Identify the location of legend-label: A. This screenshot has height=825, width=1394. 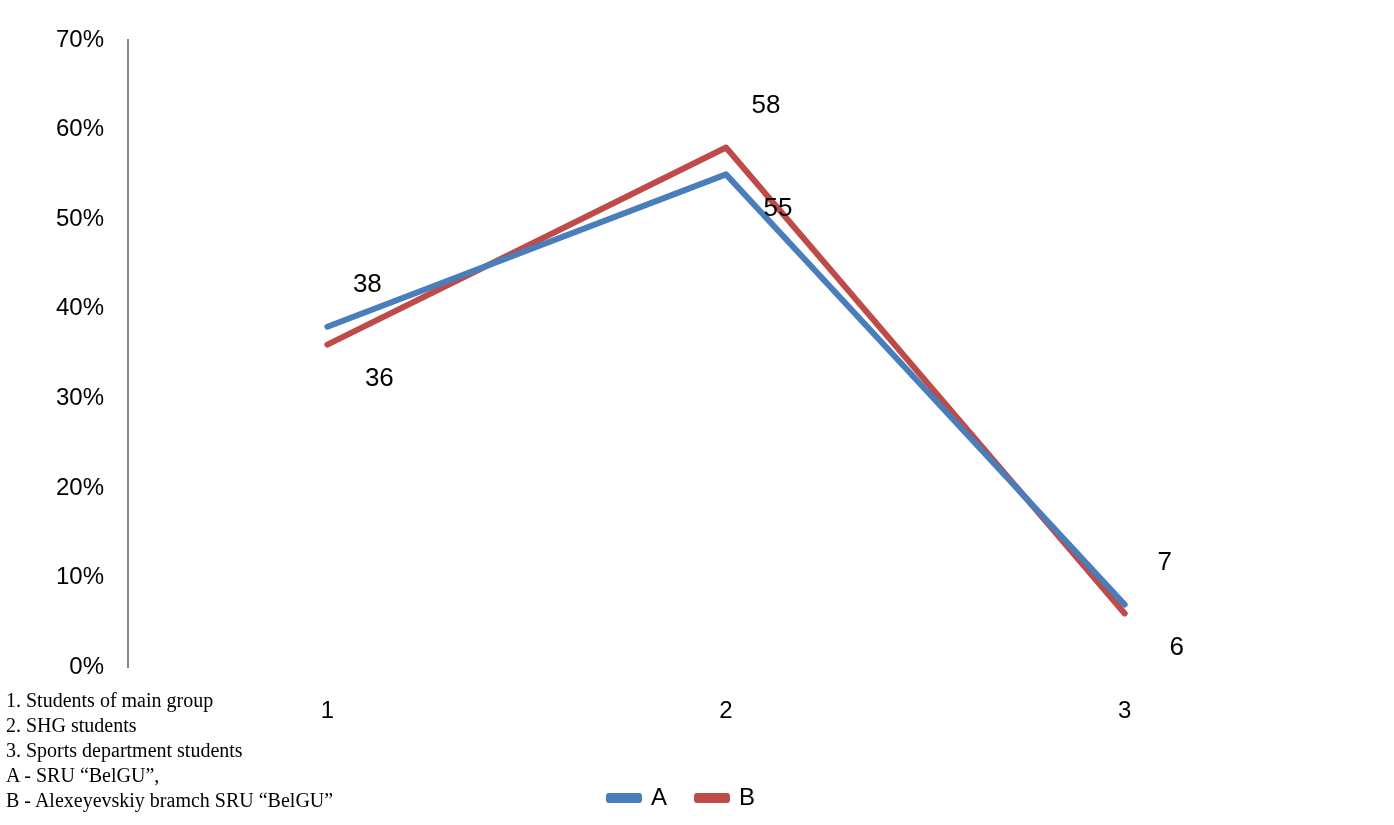
(659, 796).